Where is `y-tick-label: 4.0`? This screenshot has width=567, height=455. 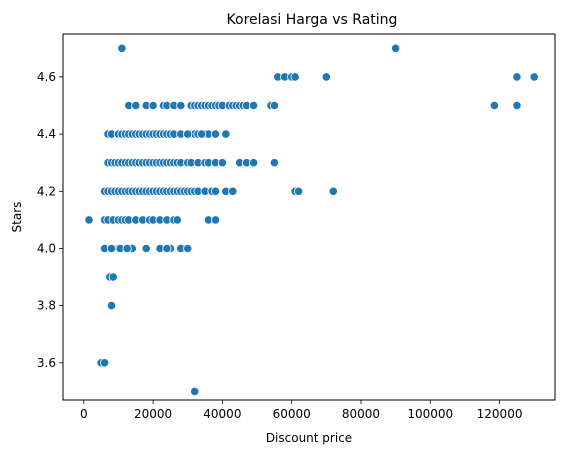
y-tick-label: 4.0 is located at coordinates (46, 248).